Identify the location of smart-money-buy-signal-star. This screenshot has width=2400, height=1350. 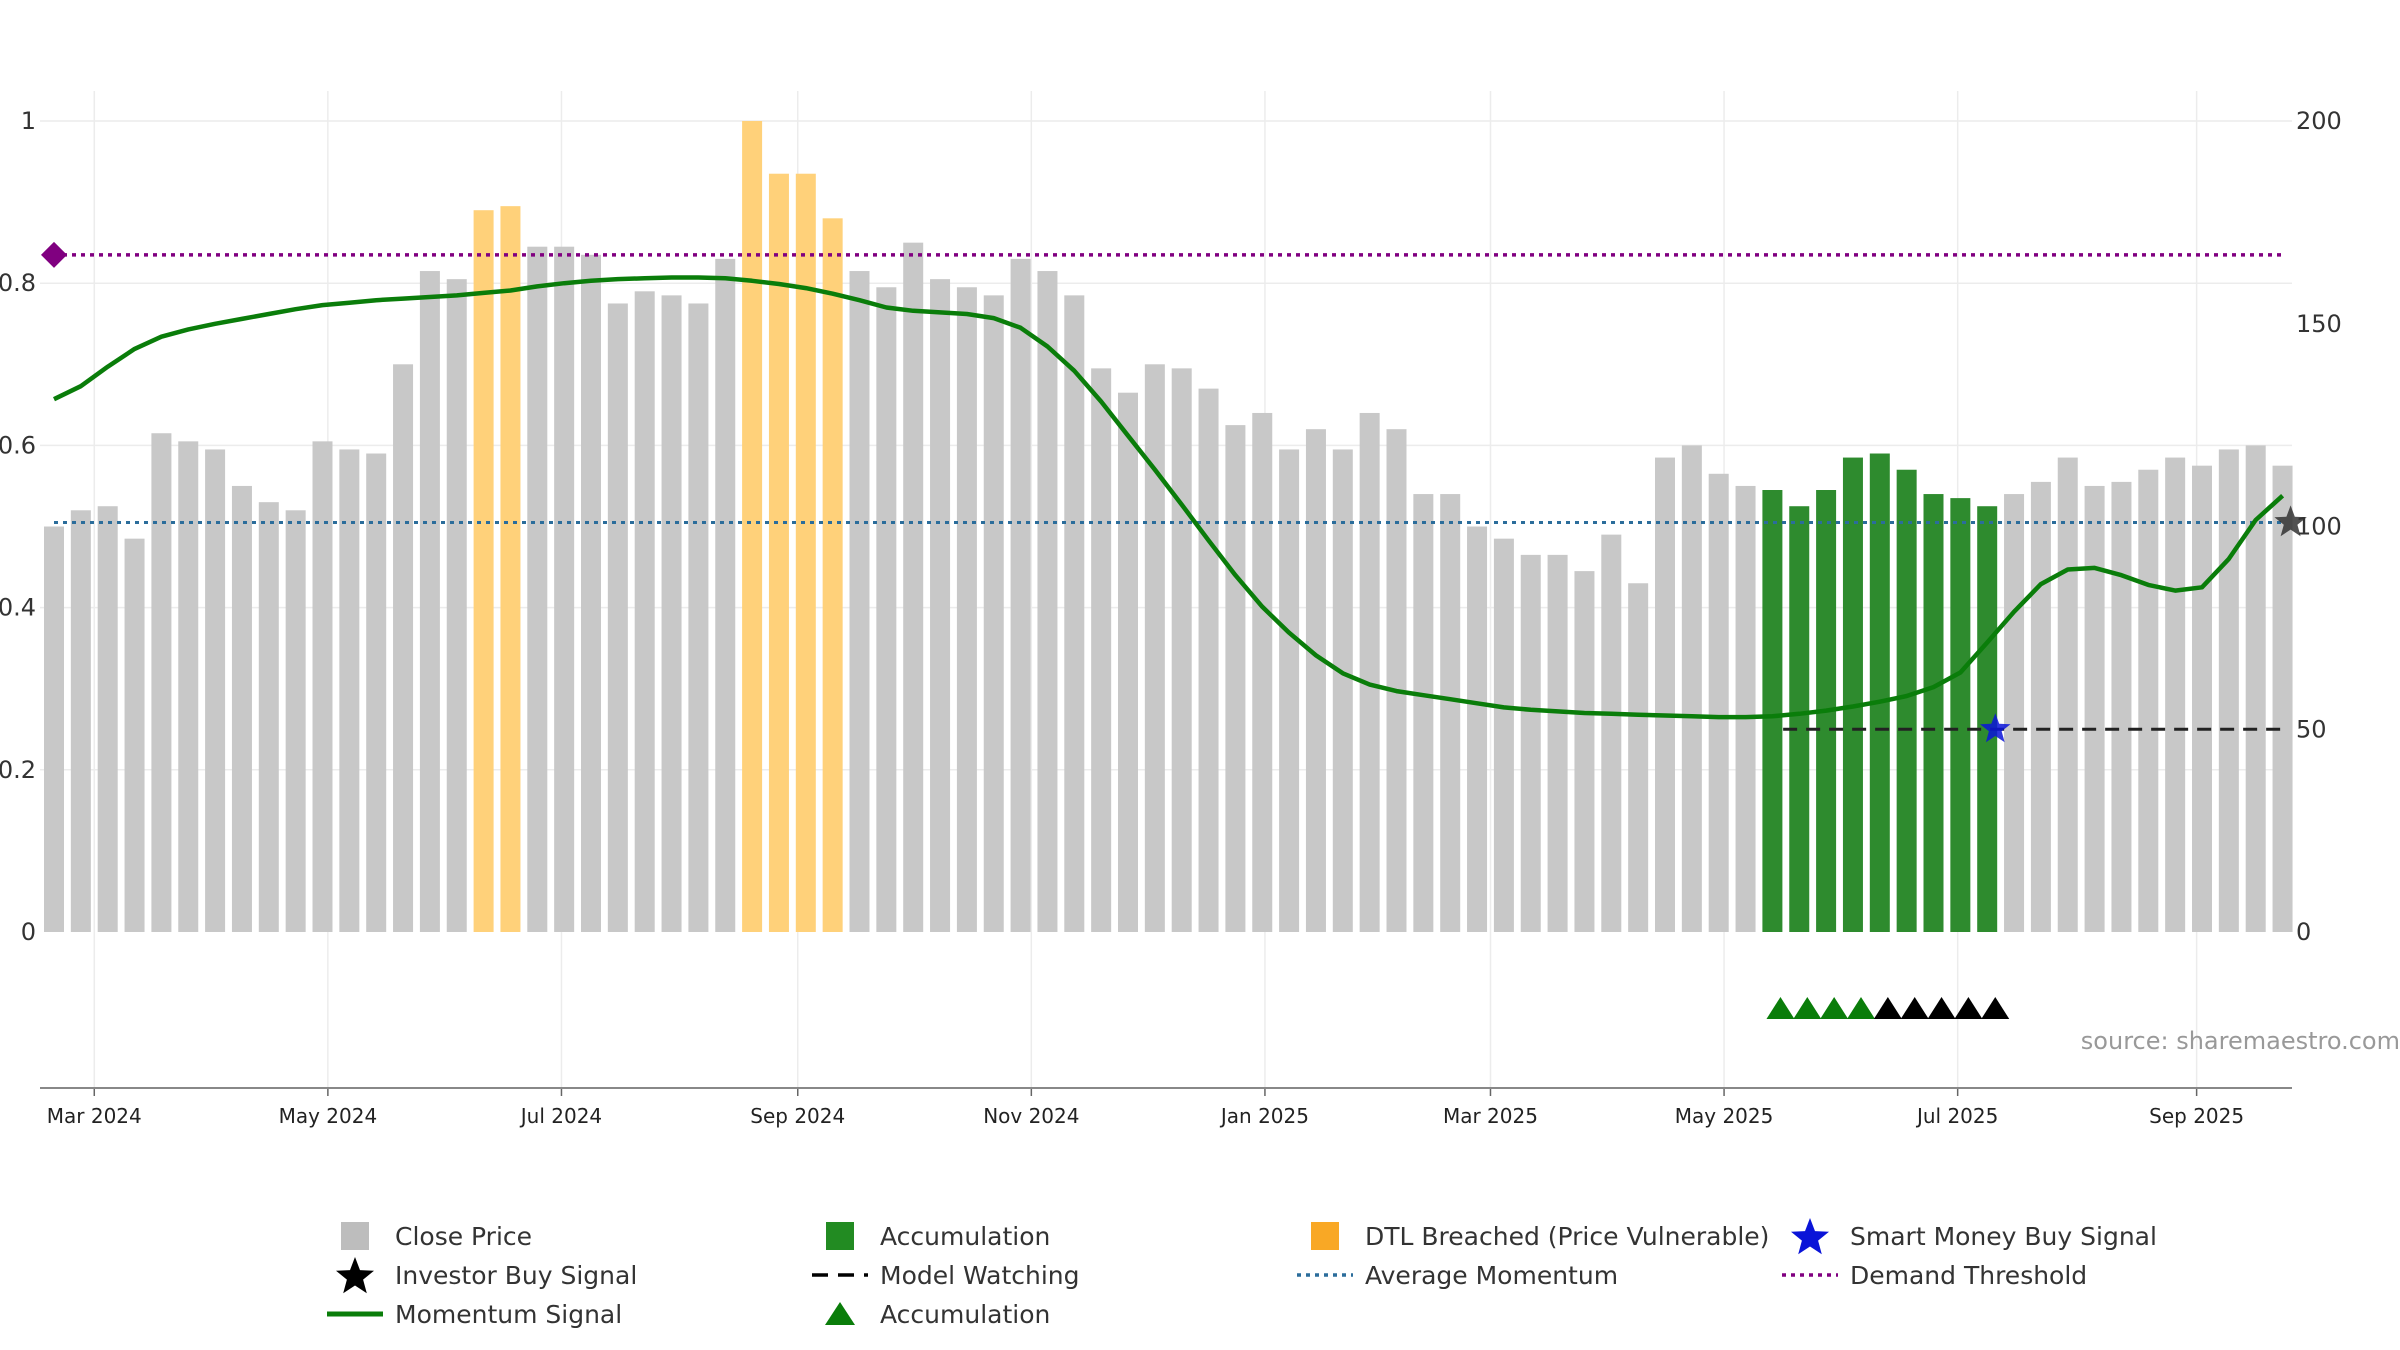
(1995, 728).